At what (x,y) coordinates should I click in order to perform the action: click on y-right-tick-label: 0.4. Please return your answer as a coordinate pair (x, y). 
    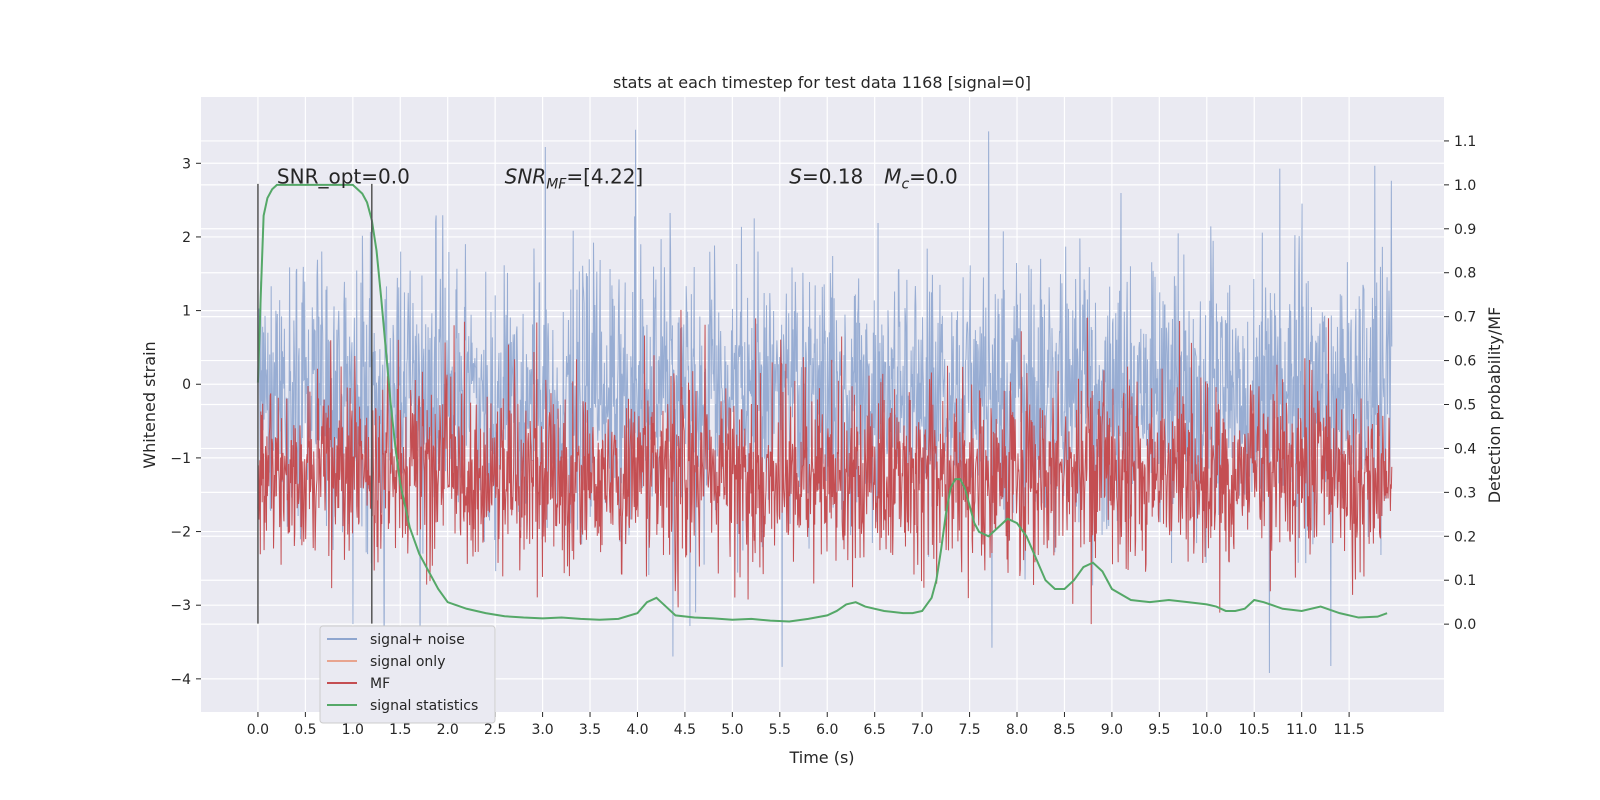
    Looking at the image, I should click on (1465, 449).